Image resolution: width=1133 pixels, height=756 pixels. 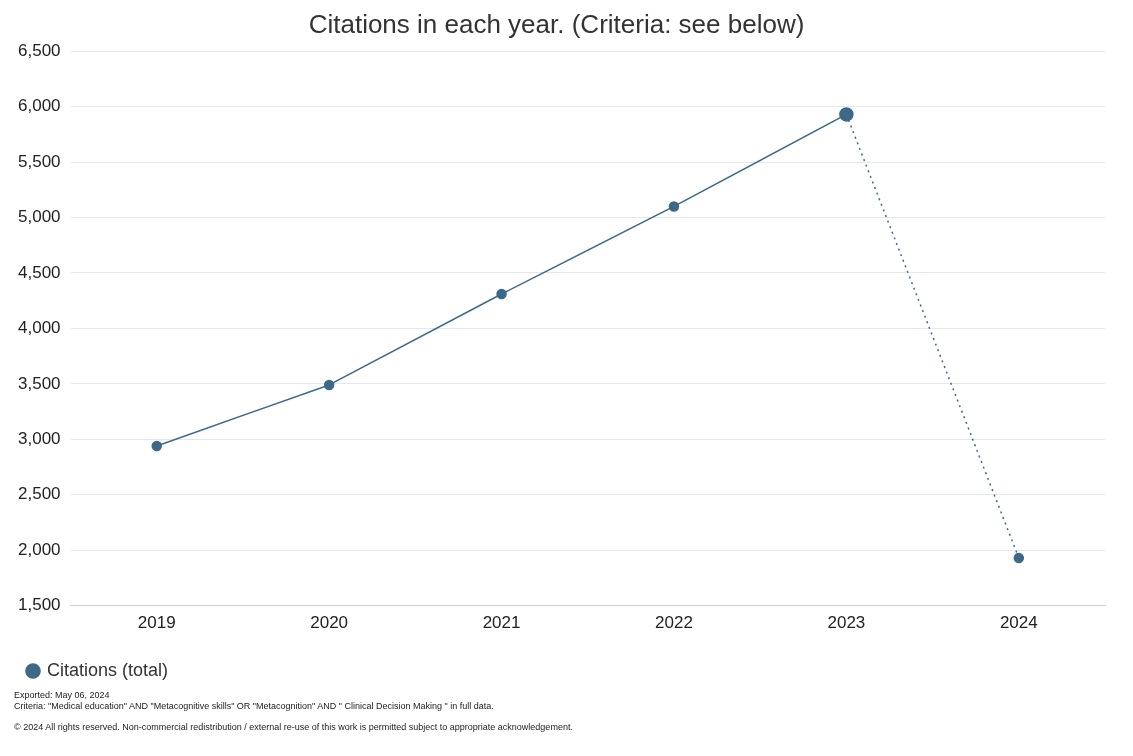 I want to click on y-tick-label: 4,500, so click(x=39, y=272).